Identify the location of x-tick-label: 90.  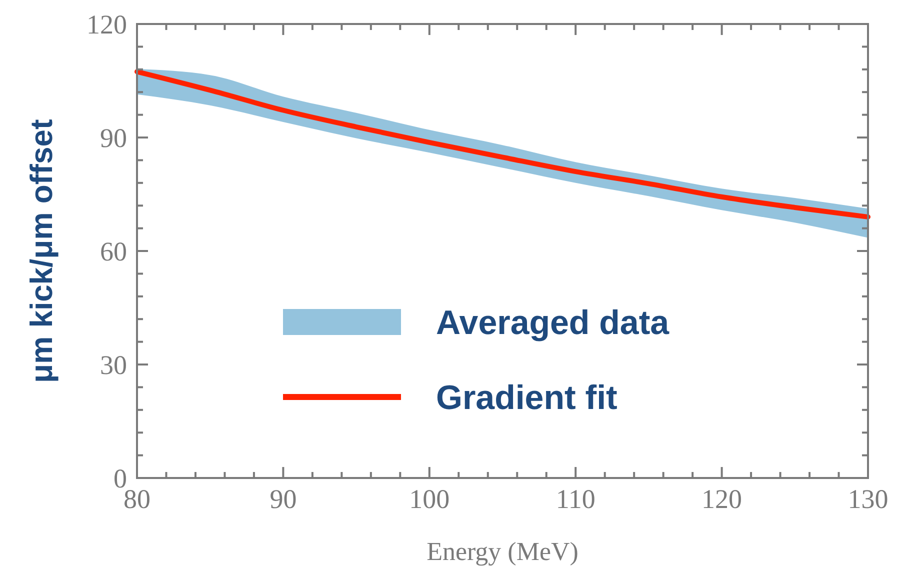
(283, 499).